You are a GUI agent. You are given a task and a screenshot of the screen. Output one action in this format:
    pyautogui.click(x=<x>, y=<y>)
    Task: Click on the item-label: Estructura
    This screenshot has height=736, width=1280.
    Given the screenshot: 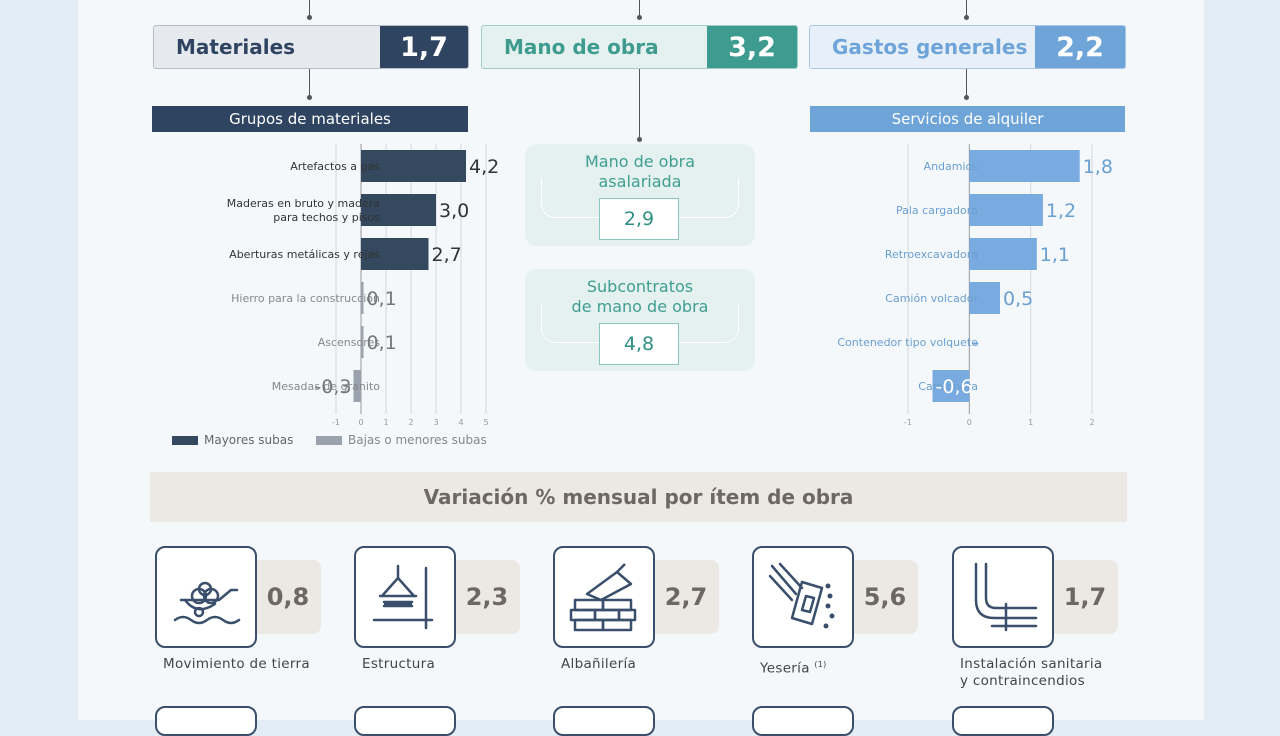 What is the action you would take?
    pyautogui.click(x=399, y=664)
    